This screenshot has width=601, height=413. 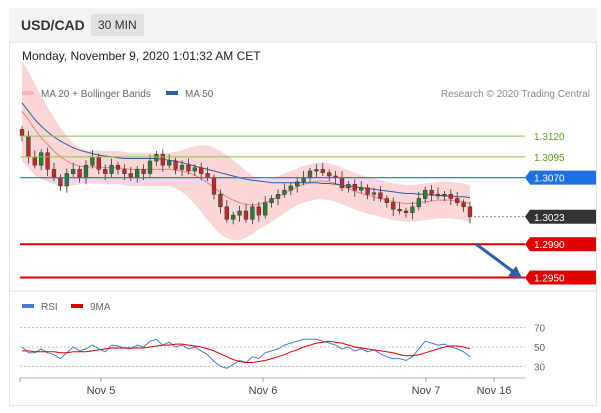 I want to click on last-price-tag, so click(x=560, y=216).